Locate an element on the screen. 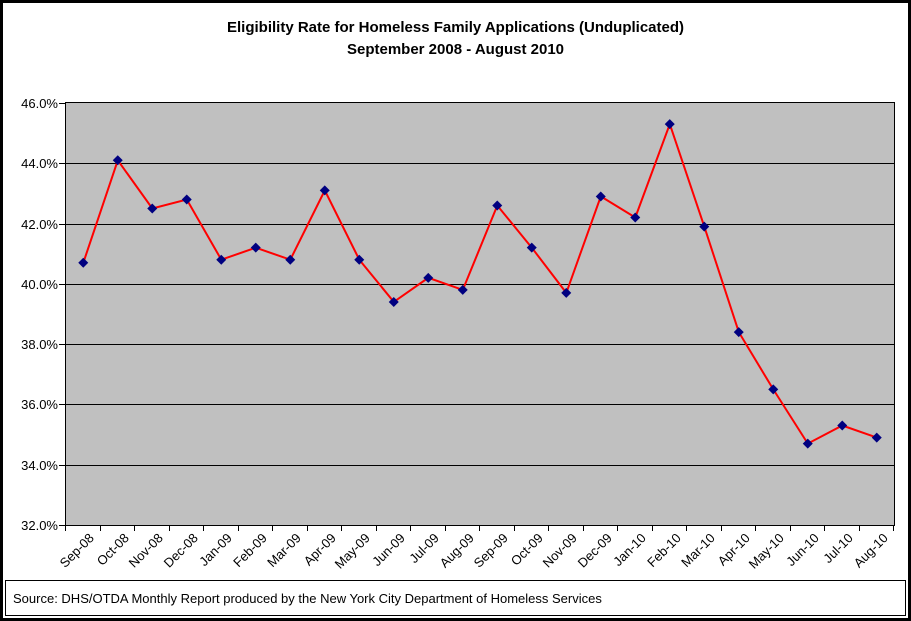  y-tick-label: 34.0% is located at coordinates (39, 465).